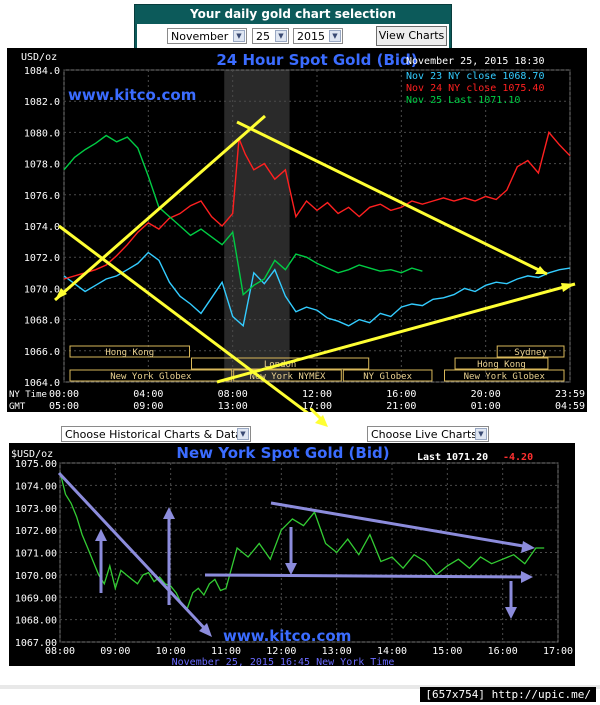 The width and height of the screenshot is (600, 705). I want to click on y-tick-label: 1076.0, so click(42, 196).